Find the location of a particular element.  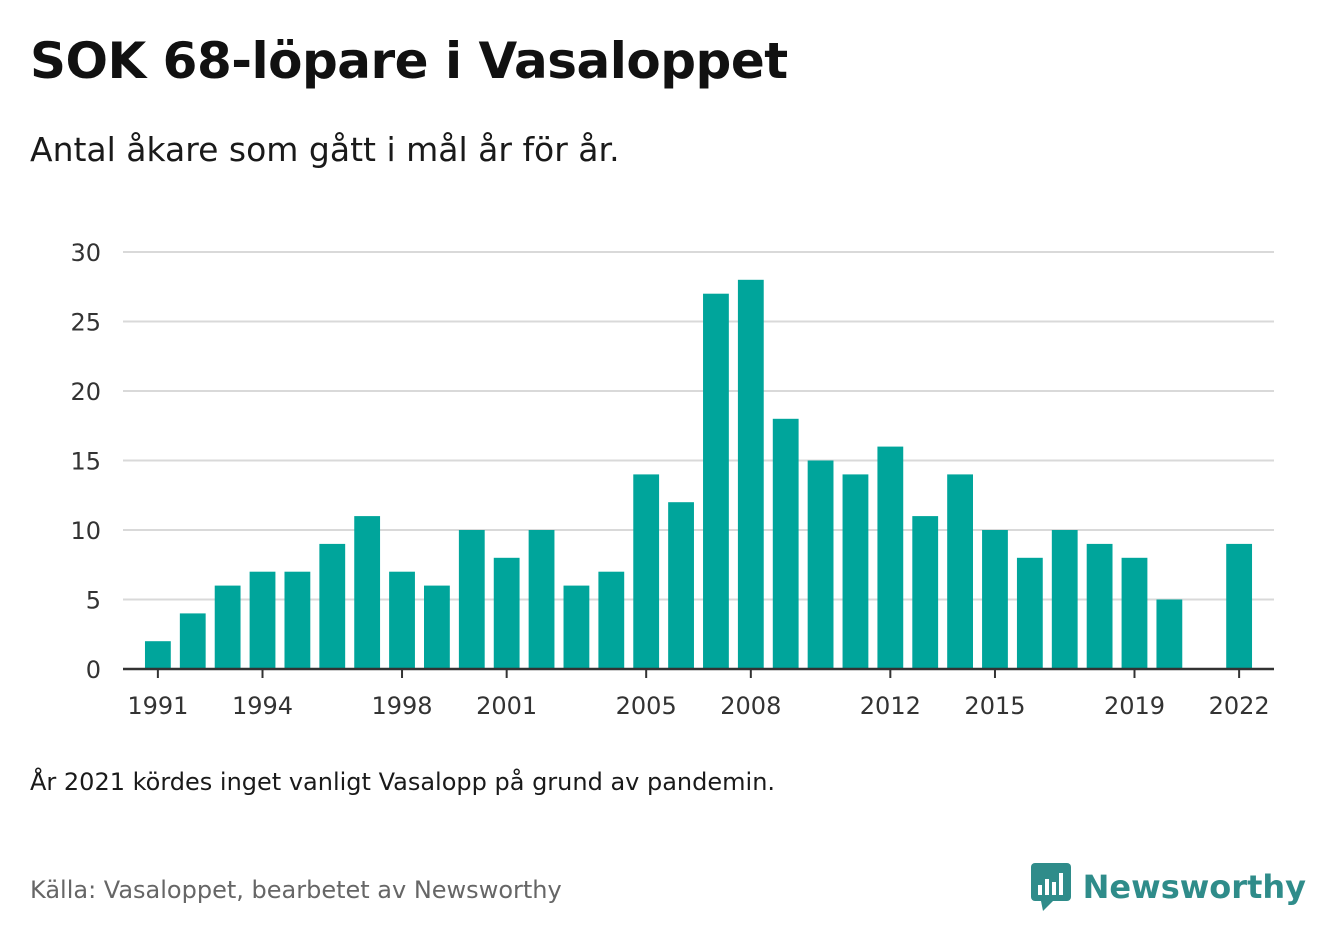

x-tick-label: 1994 is located at coordinates (262, 706).